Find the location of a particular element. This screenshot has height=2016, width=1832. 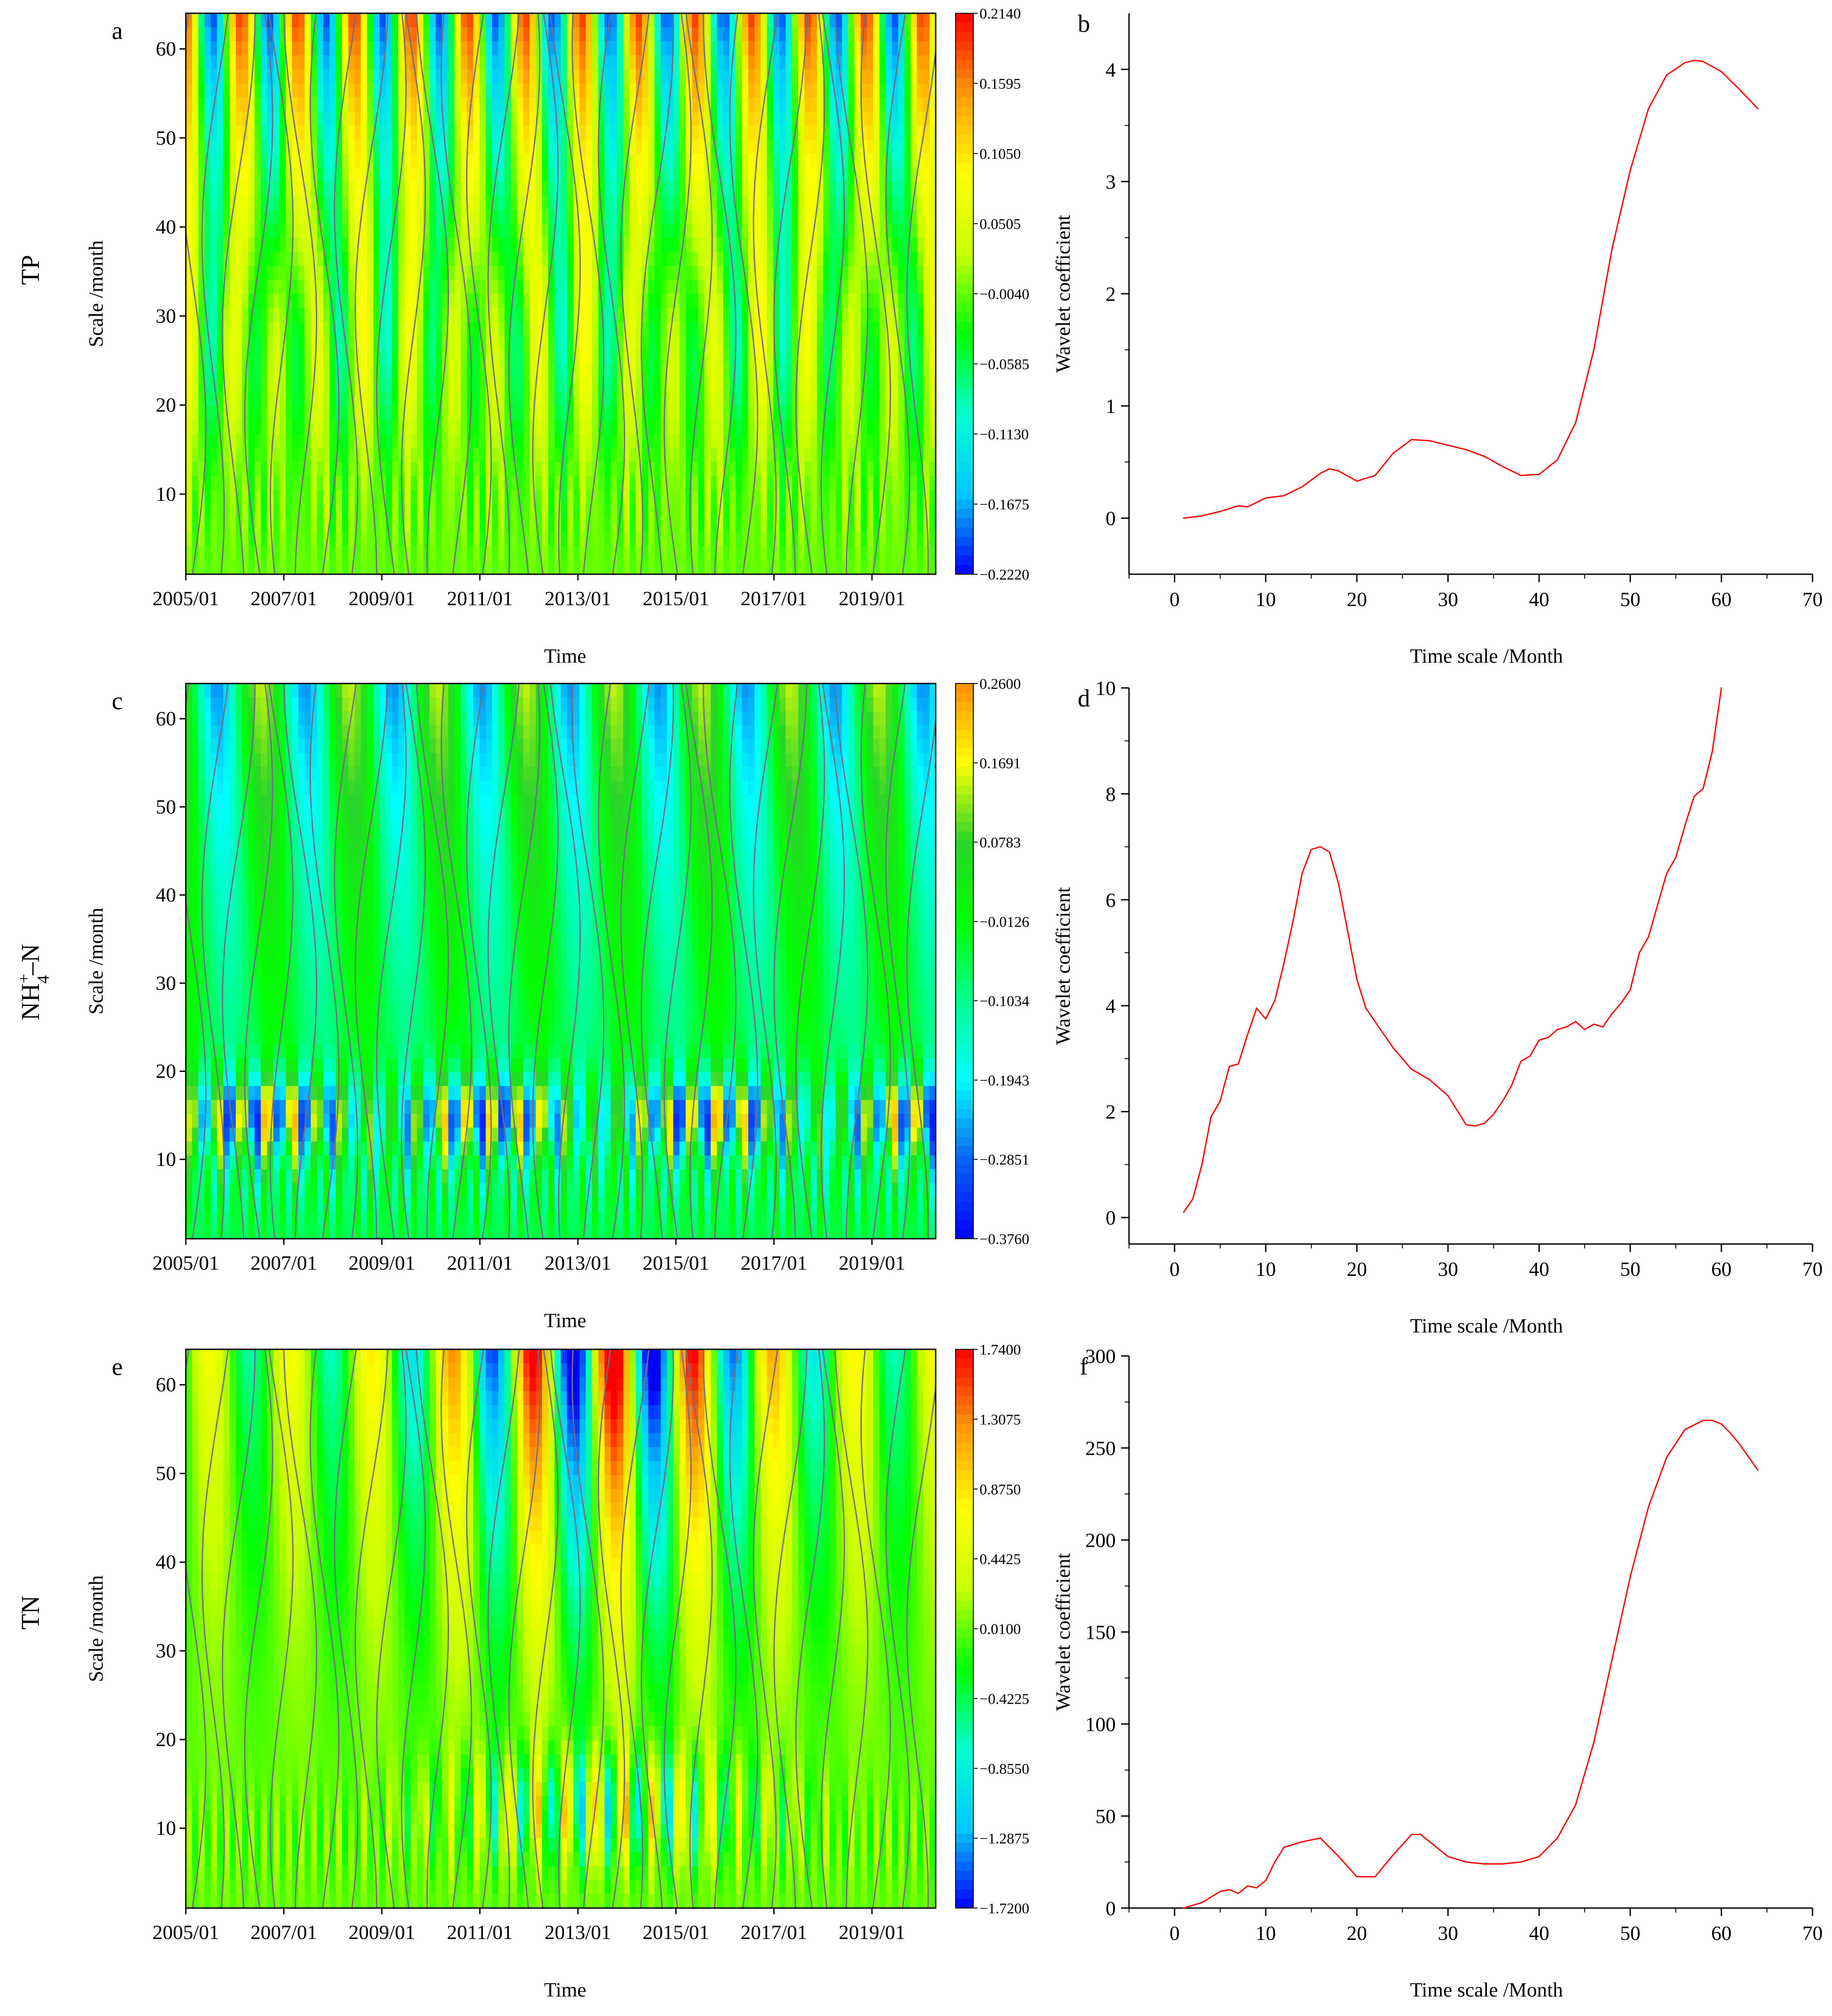

colorbar-label: 0.0505 is located at coordinates (1000, 224).